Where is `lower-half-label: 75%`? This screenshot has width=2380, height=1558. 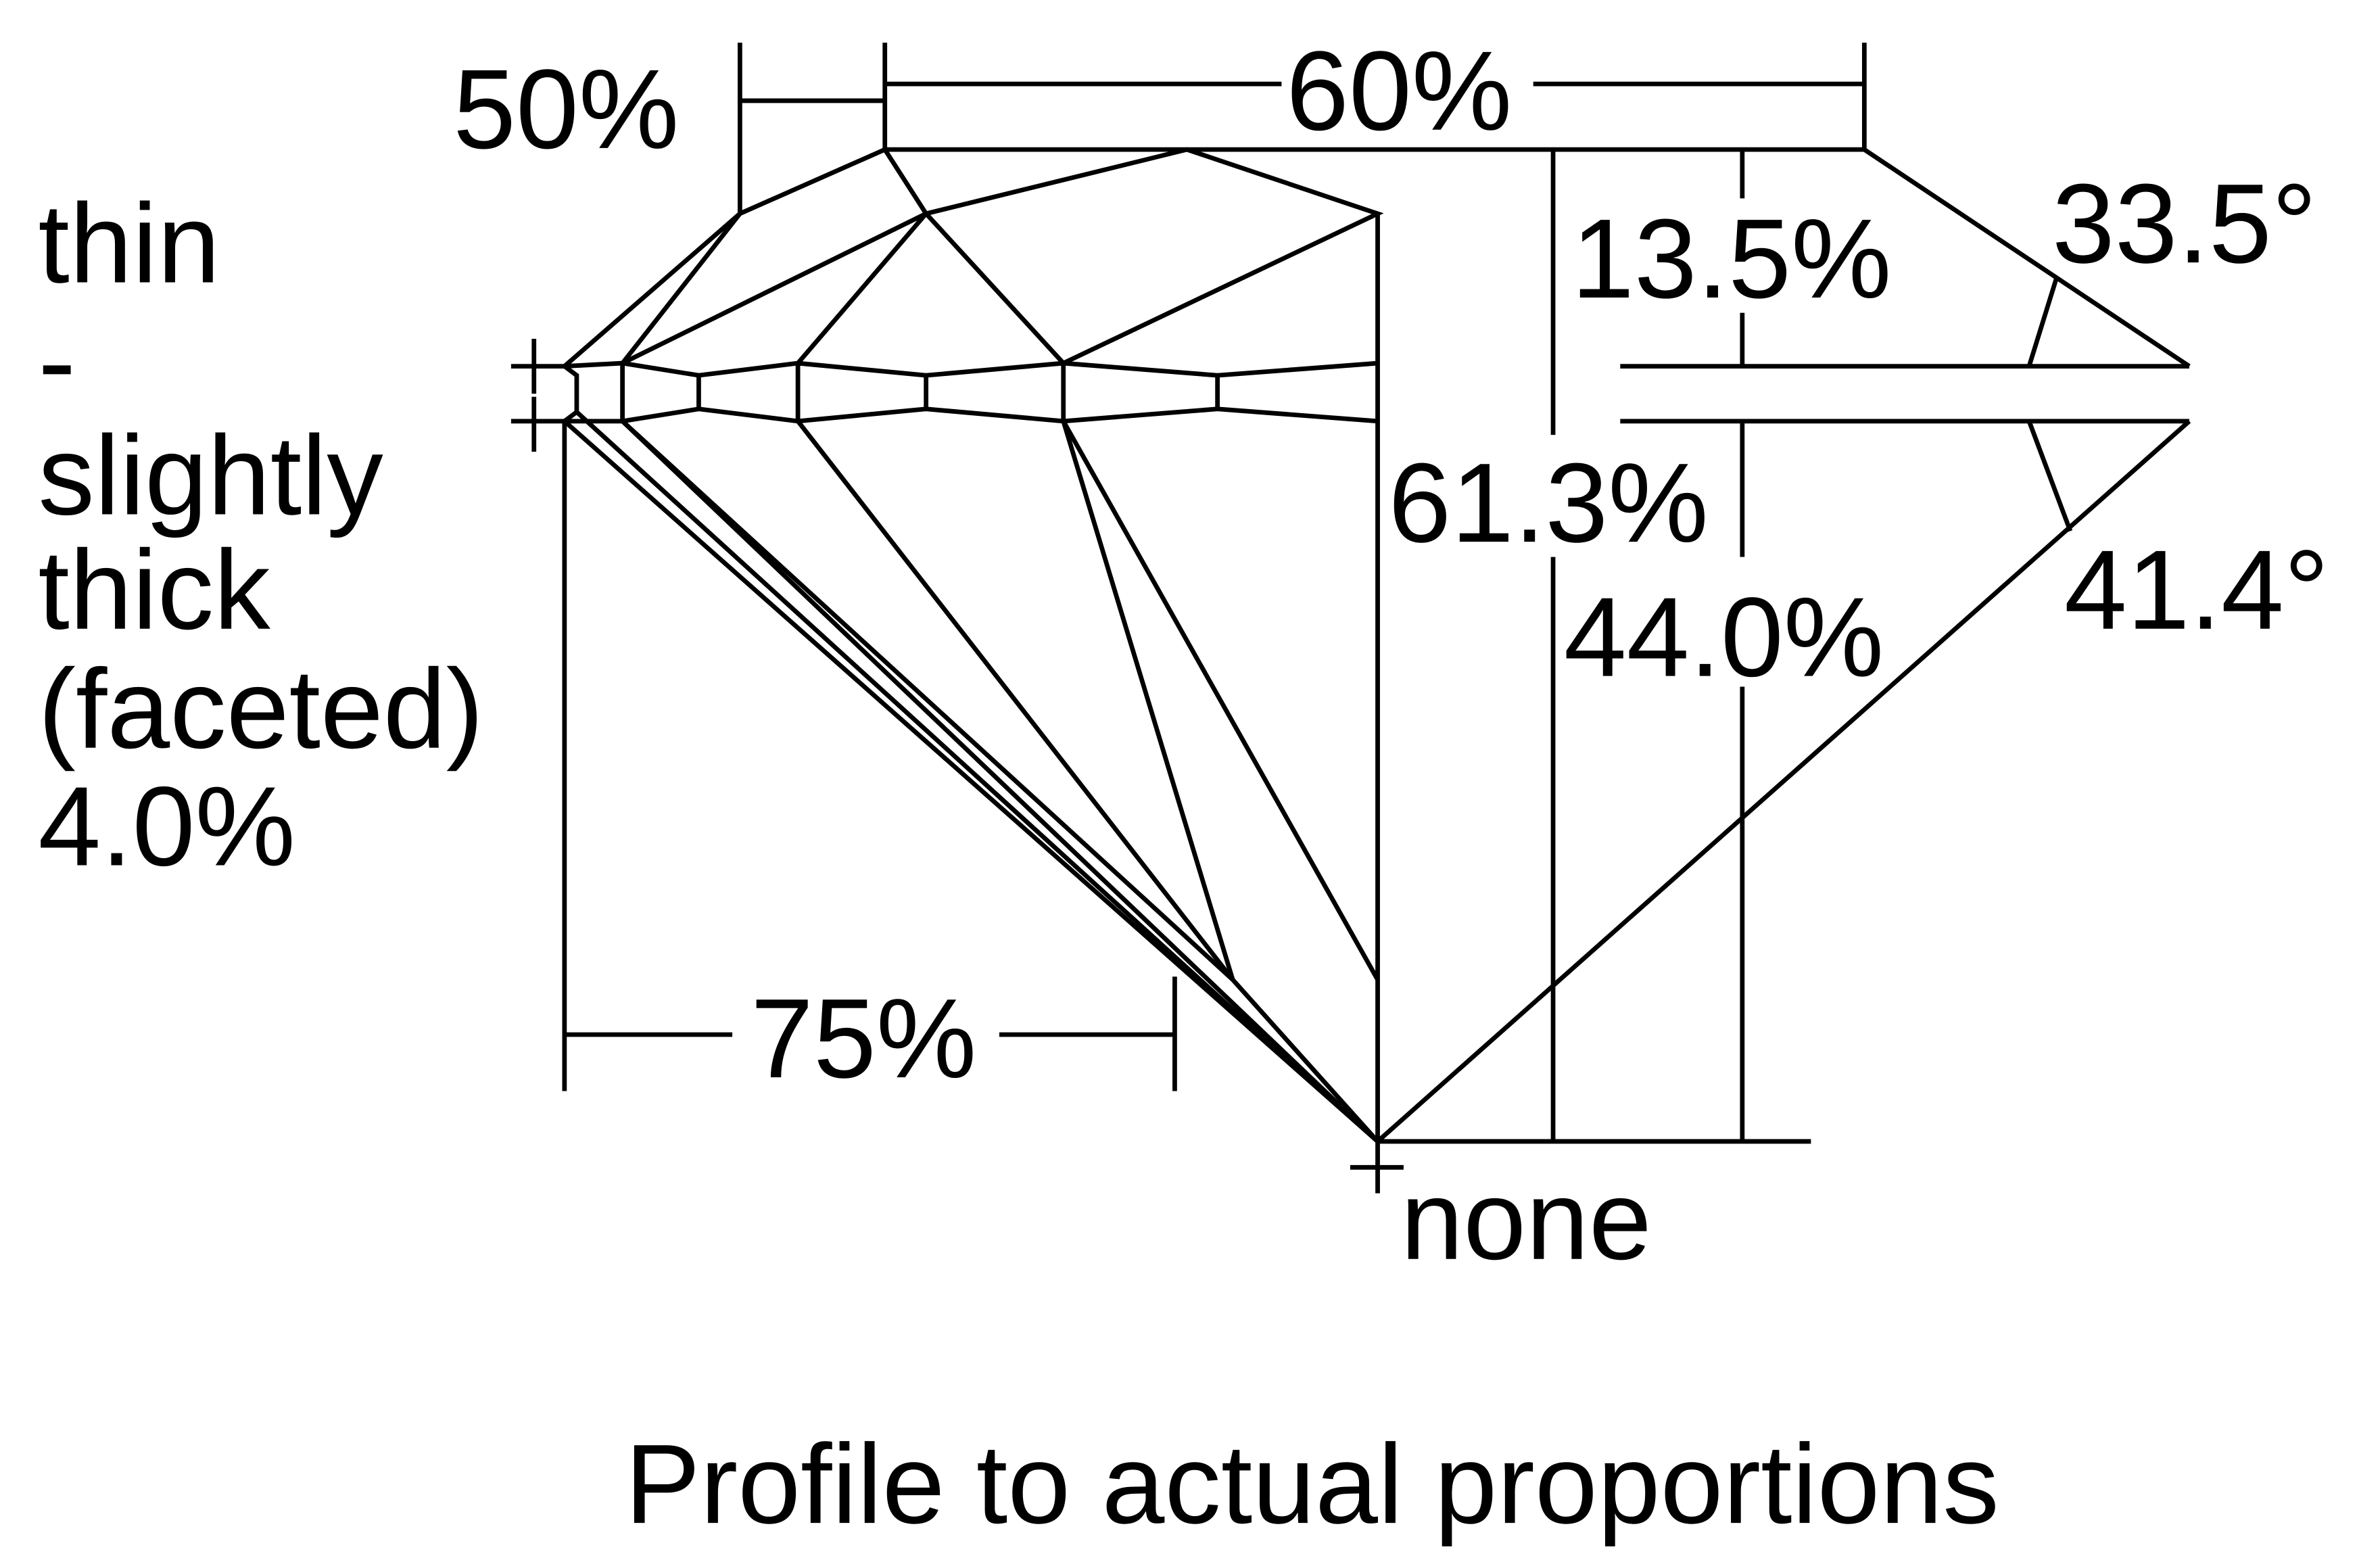
lower-half-label: 75% is located at coordinates (864, 1039).